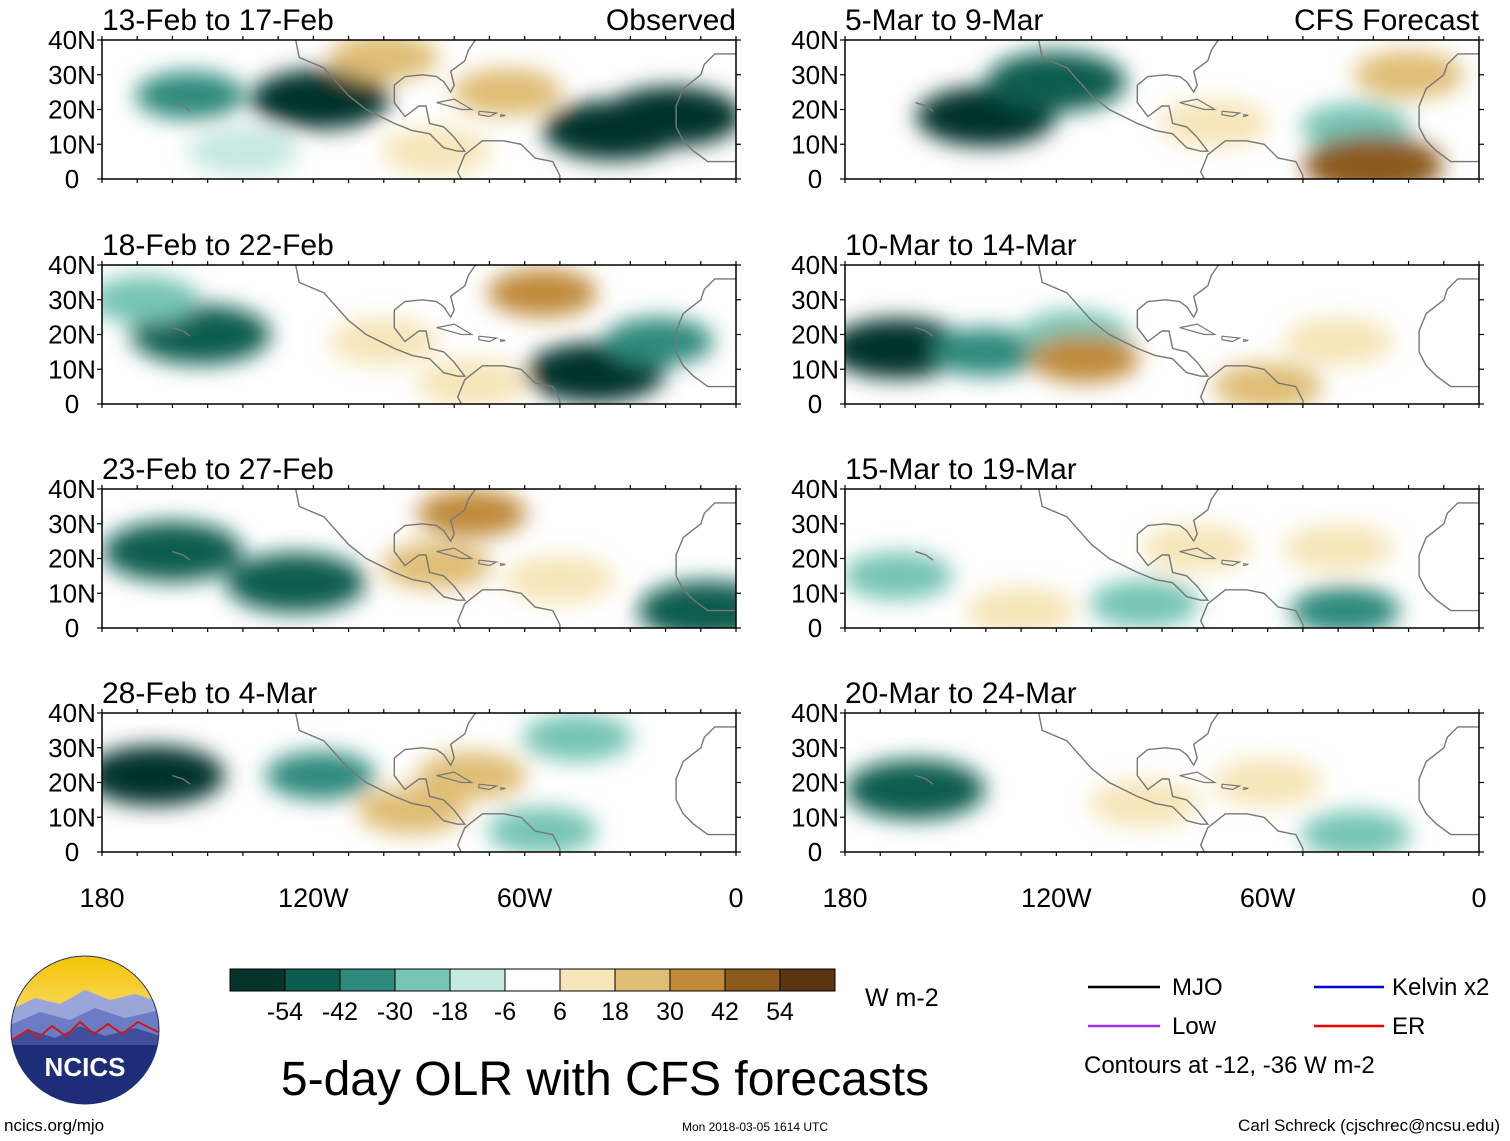  I want to click on panel-date-range: 5-Mar to 9-Mar, so click(944, 20).